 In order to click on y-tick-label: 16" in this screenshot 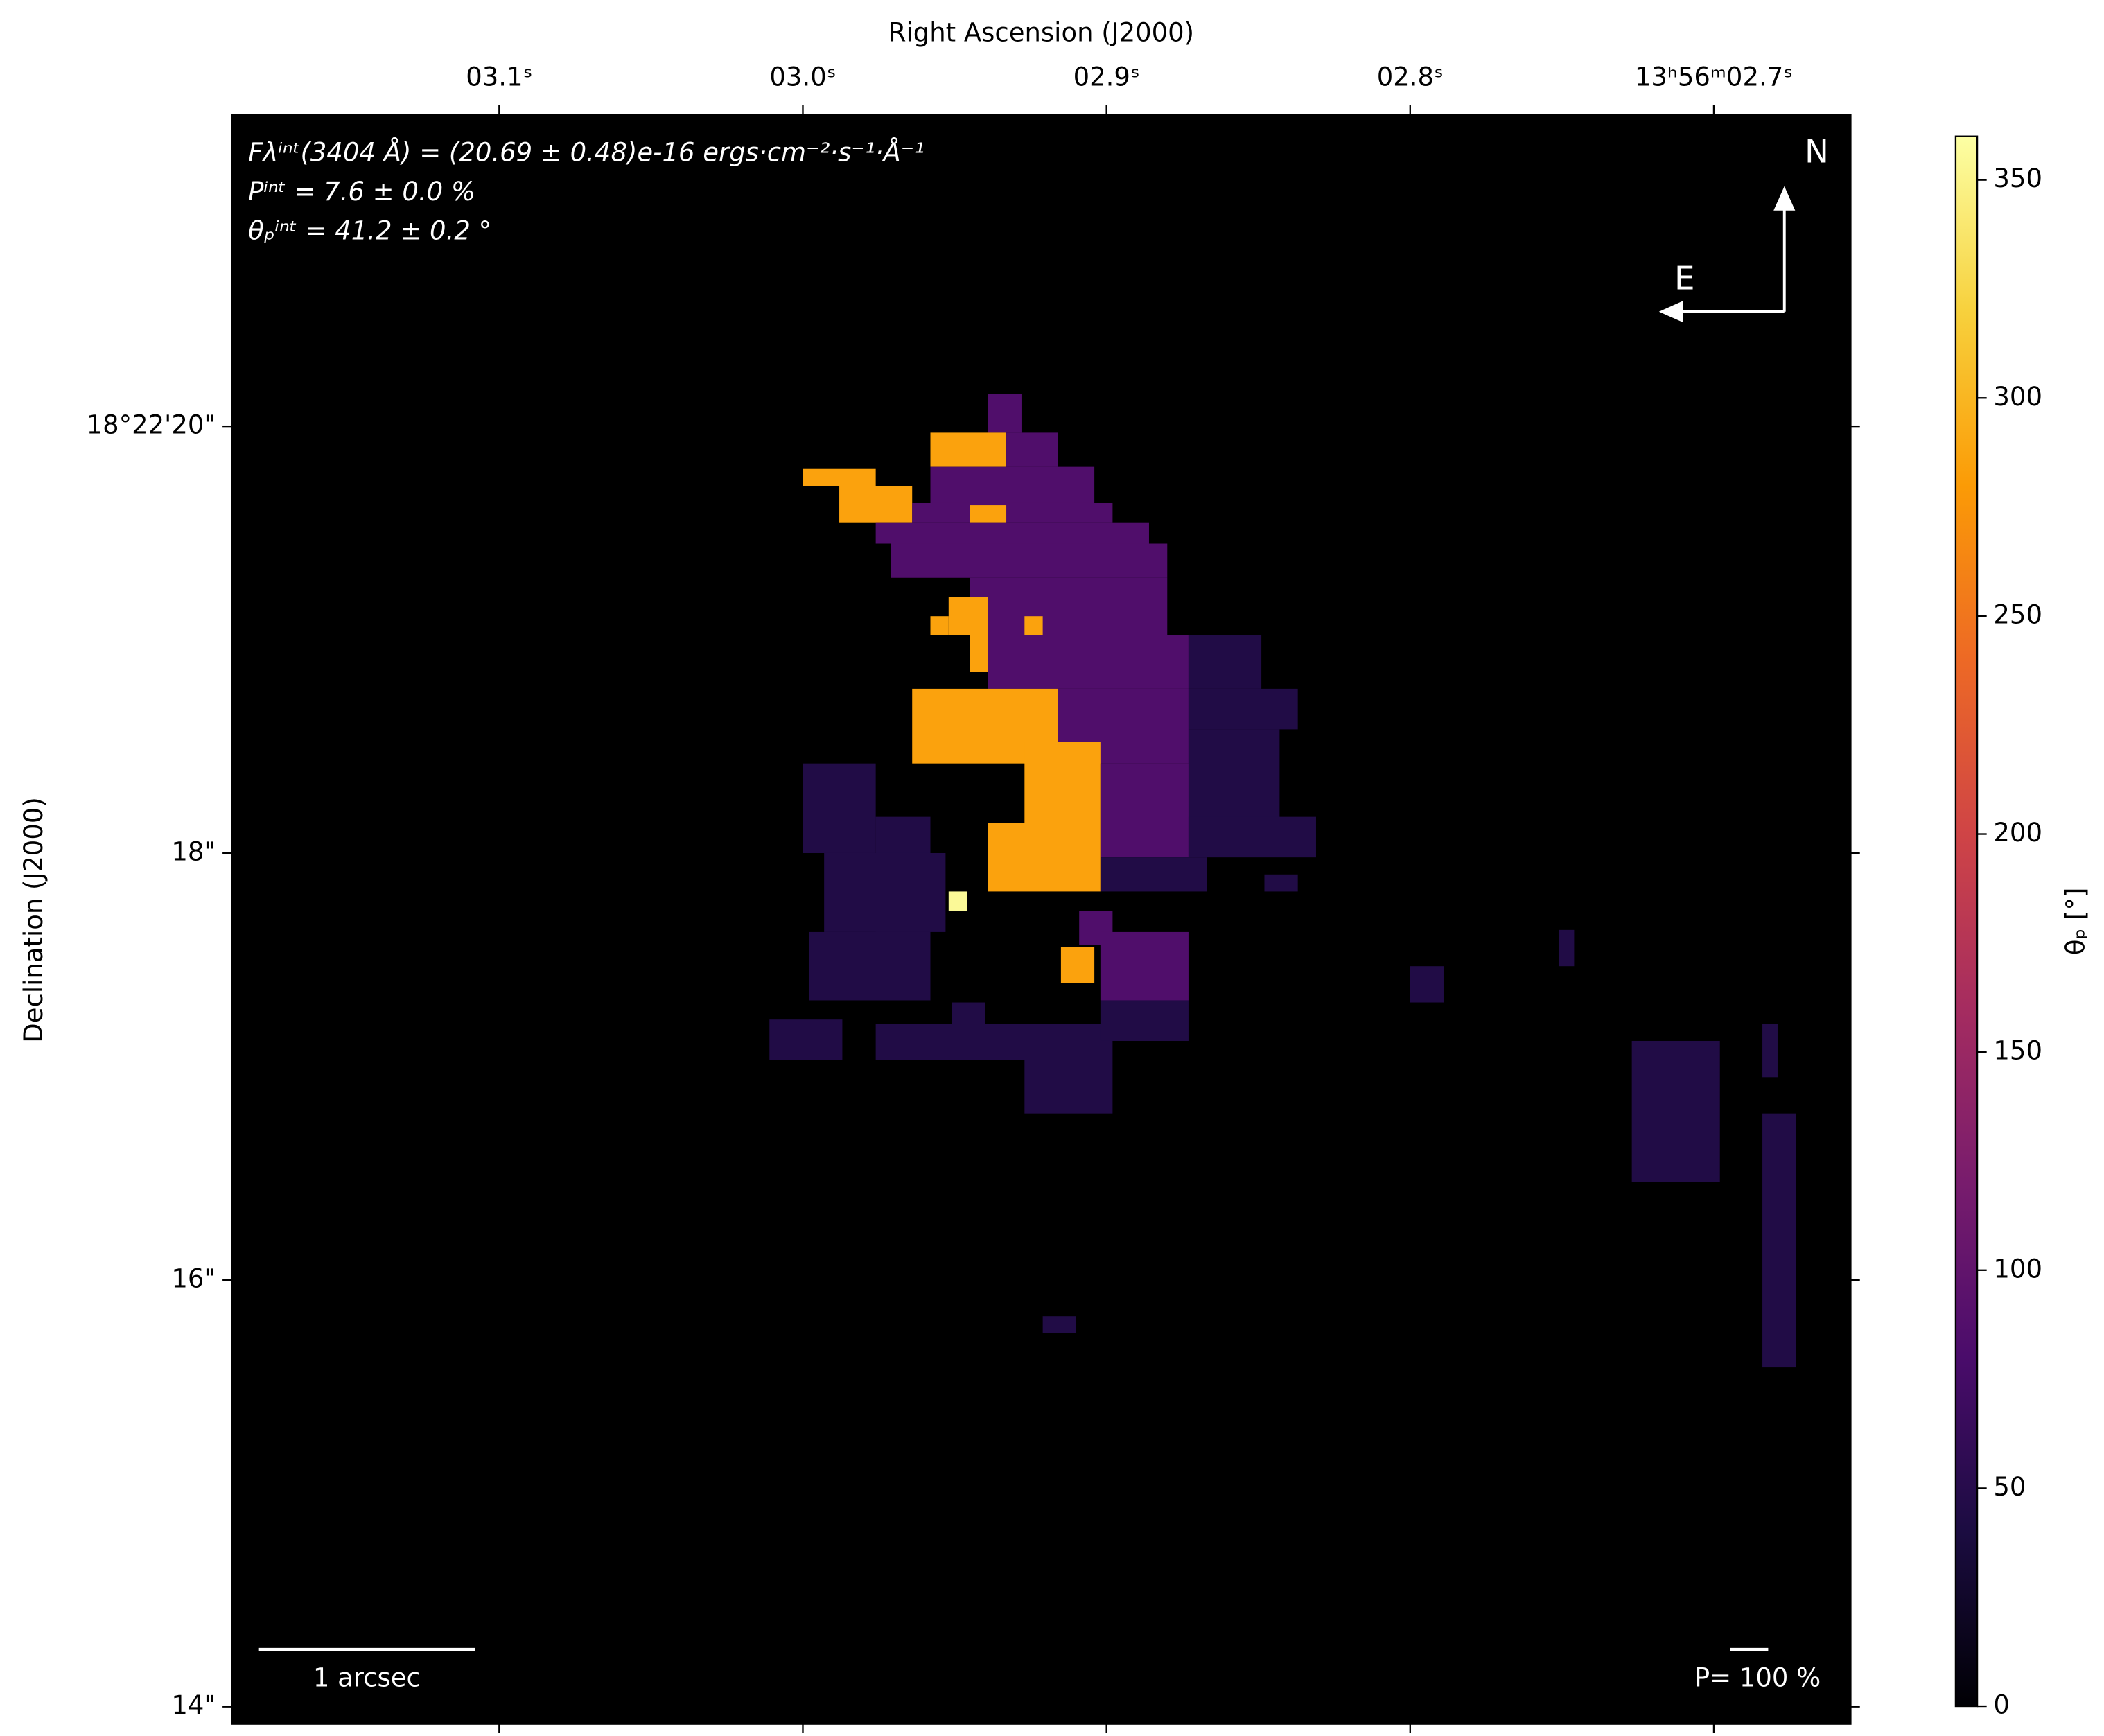, I will do `click(193, 1278)`.